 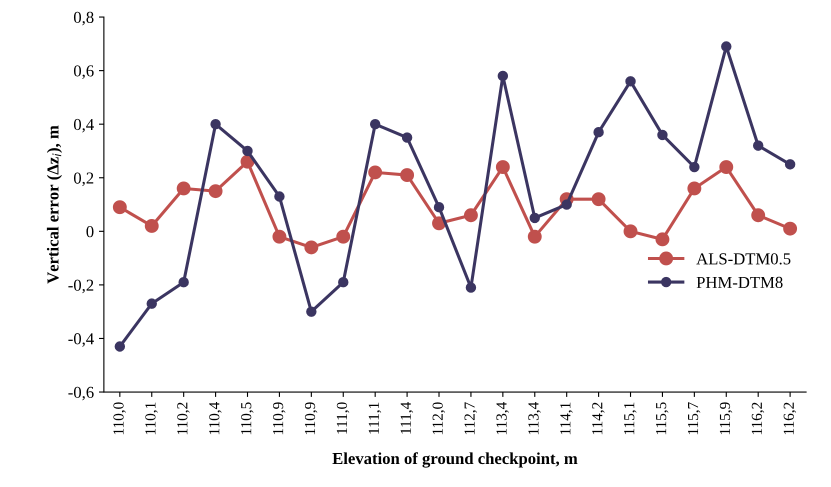 What do you see at coordinates (743, 259) in the screenshot?
I see `legend-label: ALS-DTM0.5` at bounding box center [743, 259].